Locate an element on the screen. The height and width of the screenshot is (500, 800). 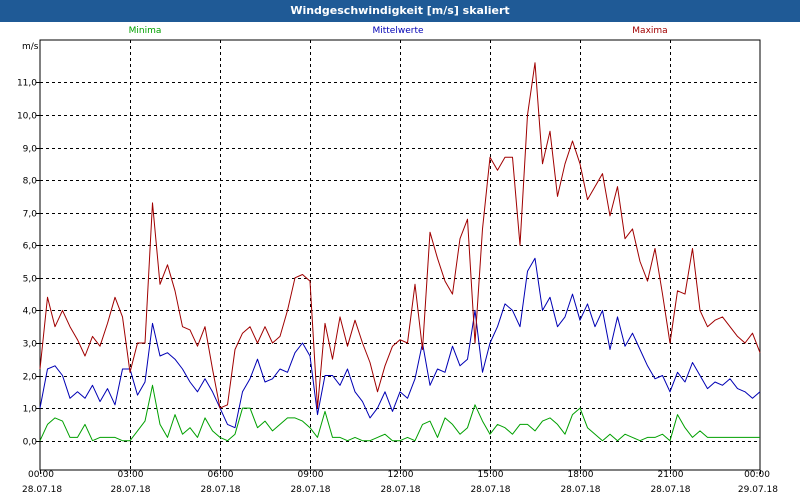
title-bar is located at coordinates (400, 11).